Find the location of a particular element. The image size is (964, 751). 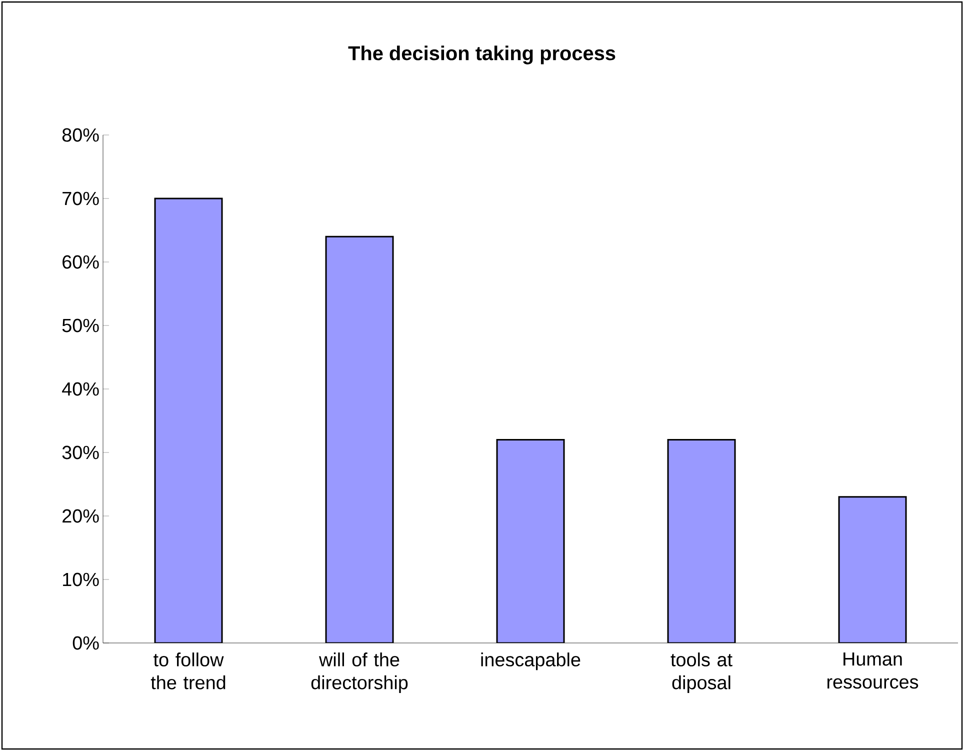

y-tick-label: 50% is located at coordinates (80, 325).